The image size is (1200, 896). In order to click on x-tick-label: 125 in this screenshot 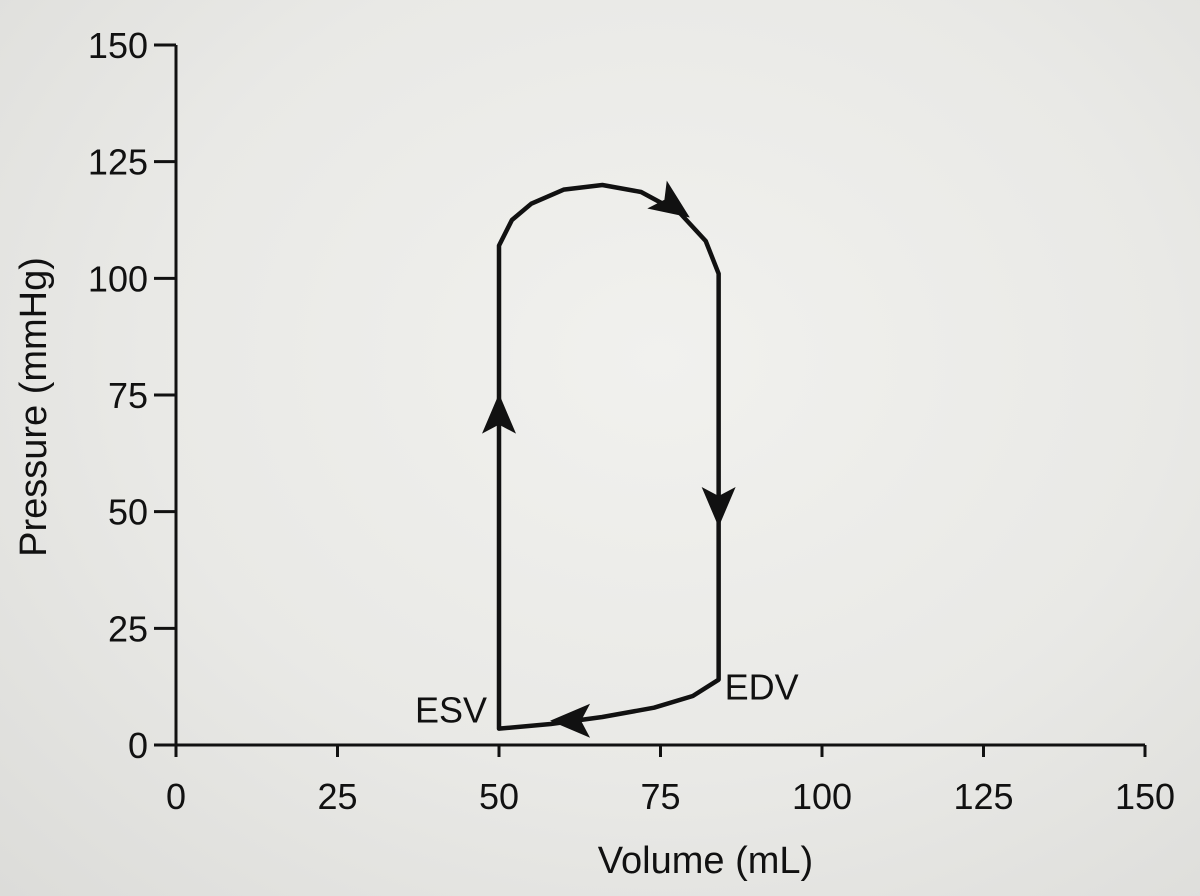, I will do `click(983, 796)`.